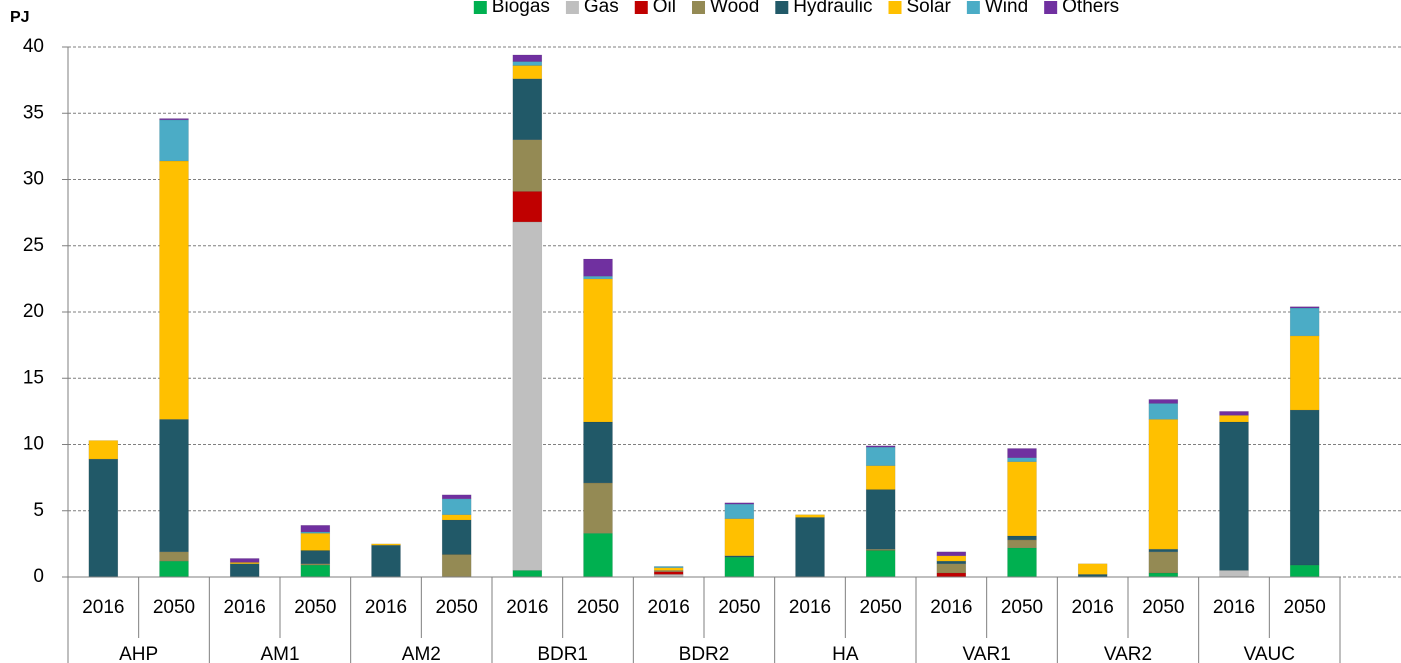 The height and width of the screenshot is (663, 1401). Describe the element at coordinates (734, 8) in the screenshot. I see `legend-label: Wood` at that location.